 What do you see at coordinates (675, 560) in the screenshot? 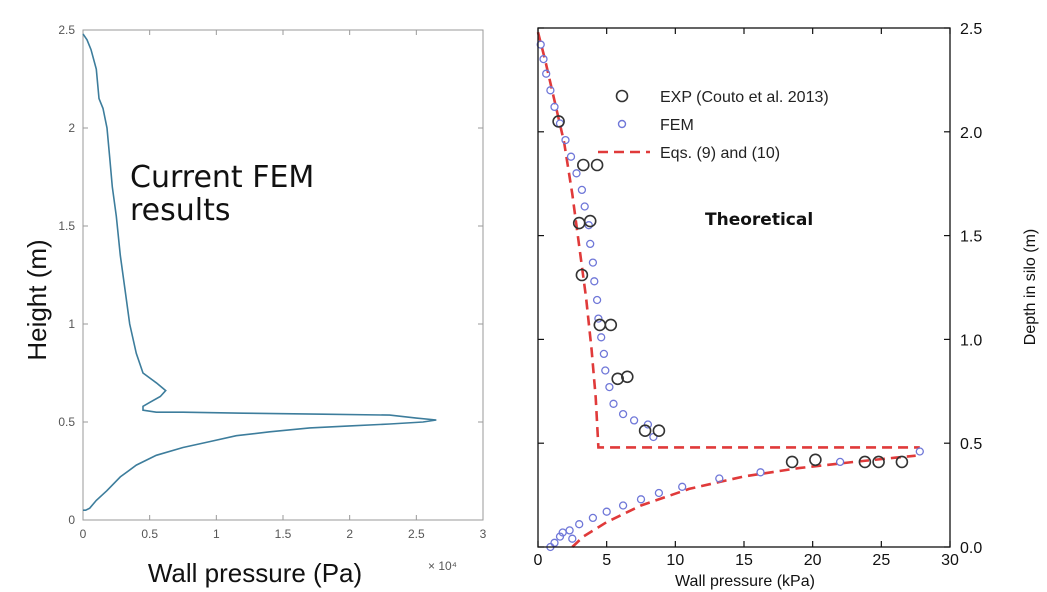
I see `right-x-tick-label: 10` at bounding box center [675, 560].